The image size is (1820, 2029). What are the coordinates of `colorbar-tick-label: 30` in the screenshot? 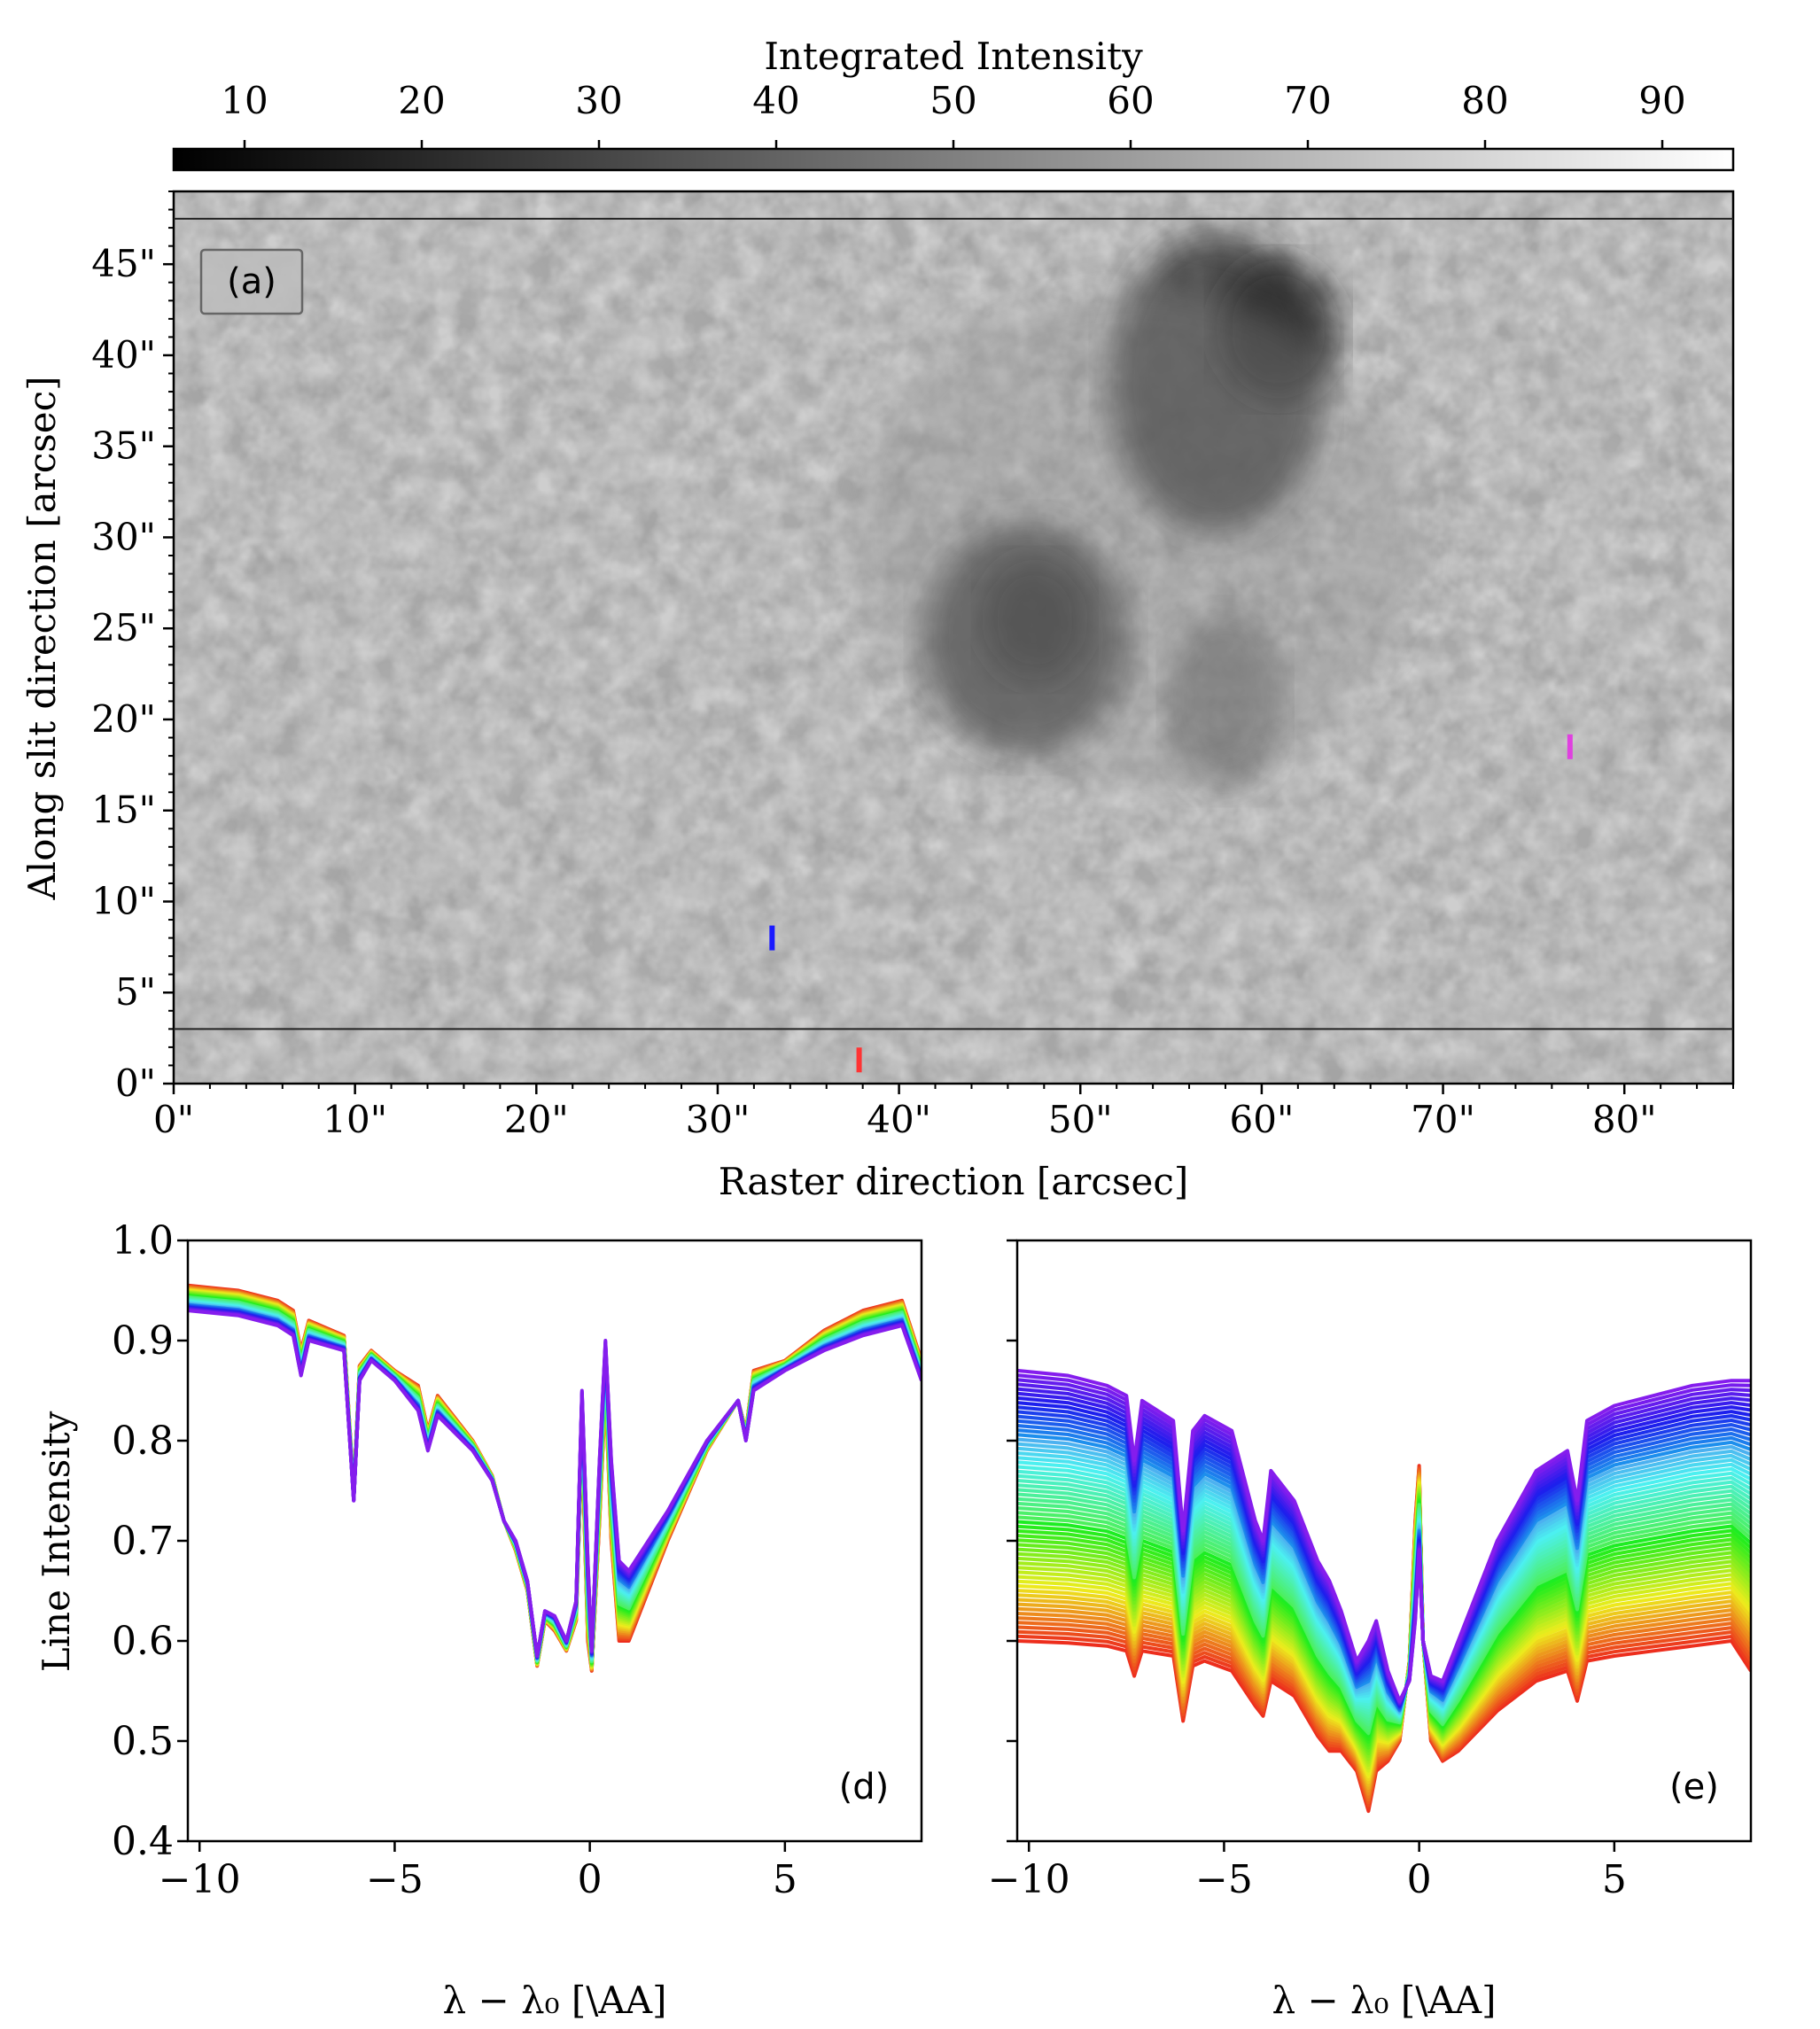 It's located at (598, 101).